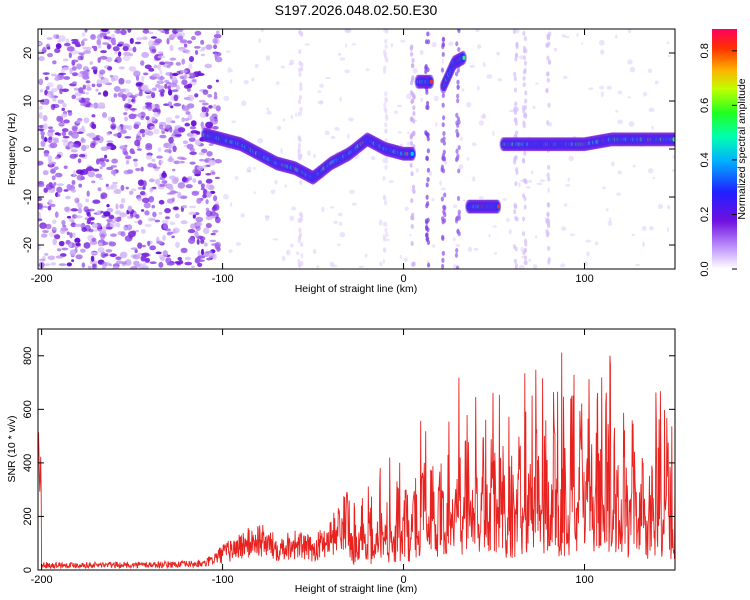 This screenshot has width=750, height=600. What do you see at coordinates (724, 149) in the screenshot?
I see `colorbar-gradient` at bounding box center [724, 149].